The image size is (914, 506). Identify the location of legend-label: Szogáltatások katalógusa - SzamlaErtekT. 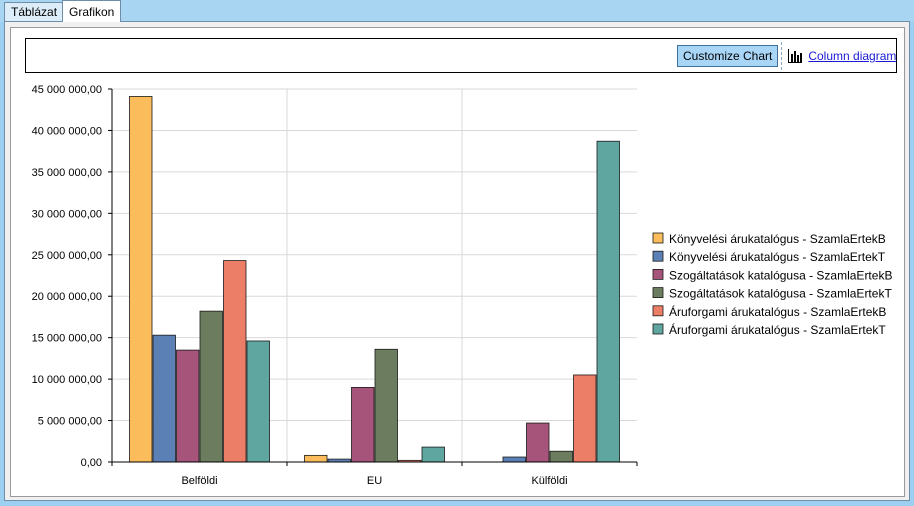
(780, 294).